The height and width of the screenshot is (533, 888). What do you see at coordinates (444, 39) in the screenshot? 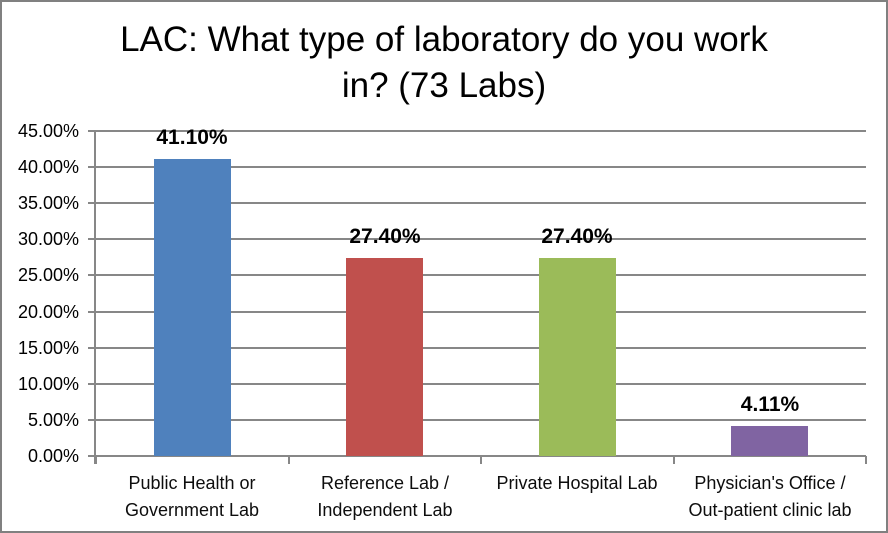
I see `chart-title-line-1: LAC: What type of laboratory do you work` at bounding box center [444, 39].